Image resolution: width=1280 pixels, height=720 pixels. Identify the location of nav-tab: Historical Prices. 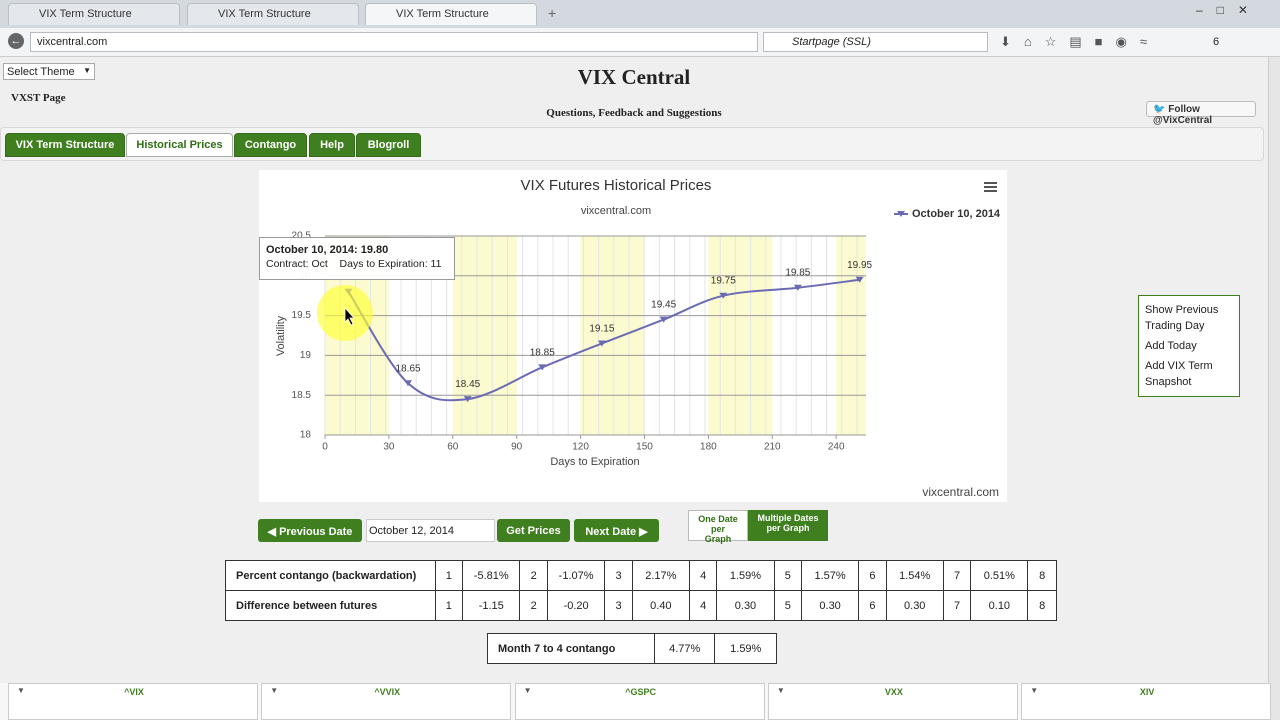
(179, 145).